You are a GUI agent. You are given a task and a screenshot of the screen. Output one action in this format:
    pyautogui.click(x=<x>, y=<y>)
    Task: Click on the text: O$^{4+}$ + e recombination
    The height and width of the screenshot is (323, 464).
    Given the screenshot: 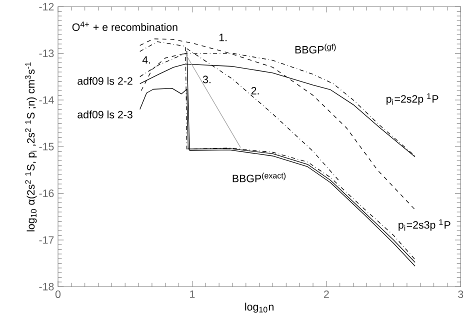 What is the action you would take?
    pyautogui.click(x=125, y=26)
    